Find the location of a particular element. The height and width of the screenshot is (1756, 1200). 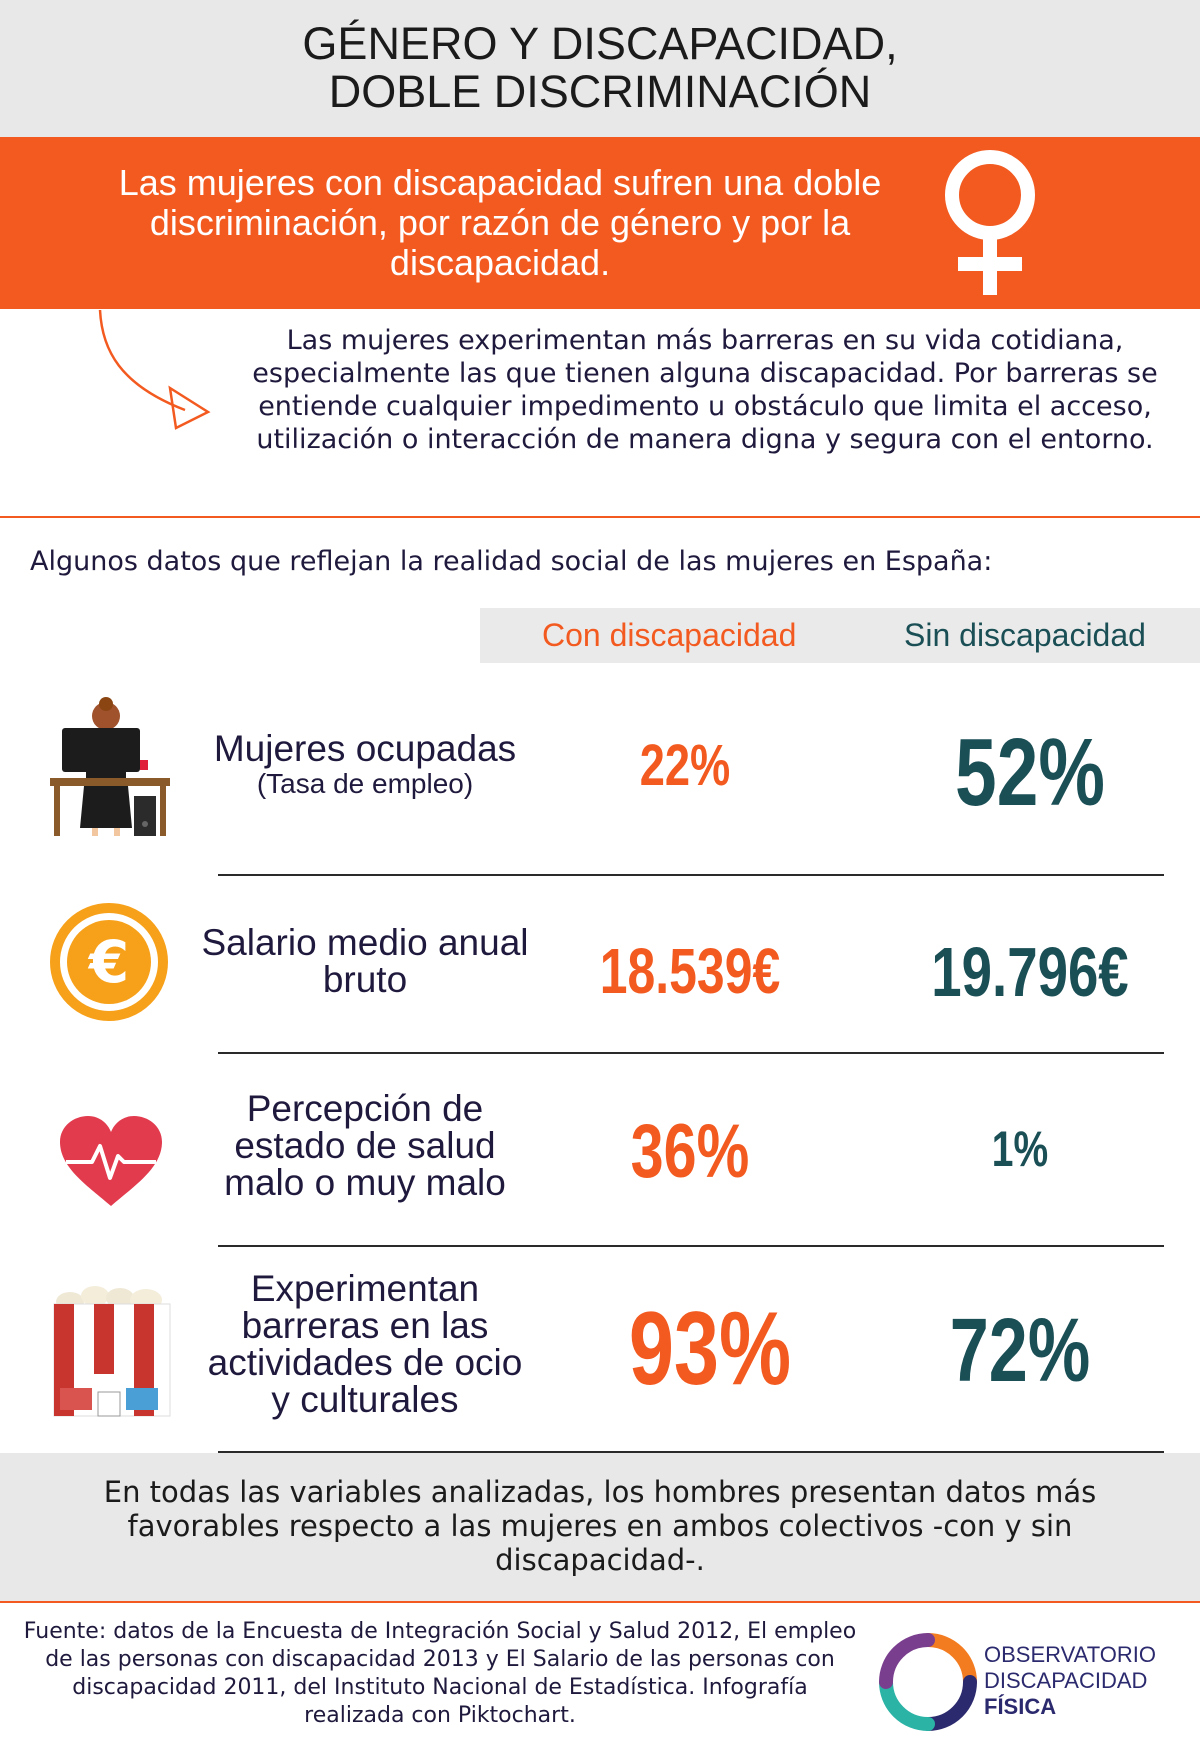

popcorn-icon is located at coordinates (112, 1351).